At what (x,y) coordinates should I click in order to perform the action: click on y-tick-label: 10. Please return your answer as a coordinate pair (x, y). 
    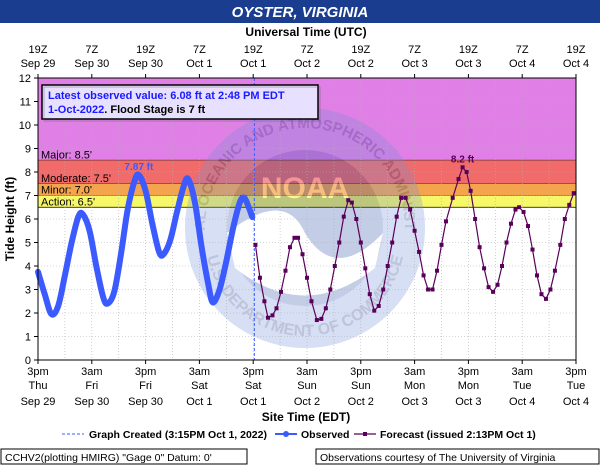
    Looking at the image, I should click on (25, 126).